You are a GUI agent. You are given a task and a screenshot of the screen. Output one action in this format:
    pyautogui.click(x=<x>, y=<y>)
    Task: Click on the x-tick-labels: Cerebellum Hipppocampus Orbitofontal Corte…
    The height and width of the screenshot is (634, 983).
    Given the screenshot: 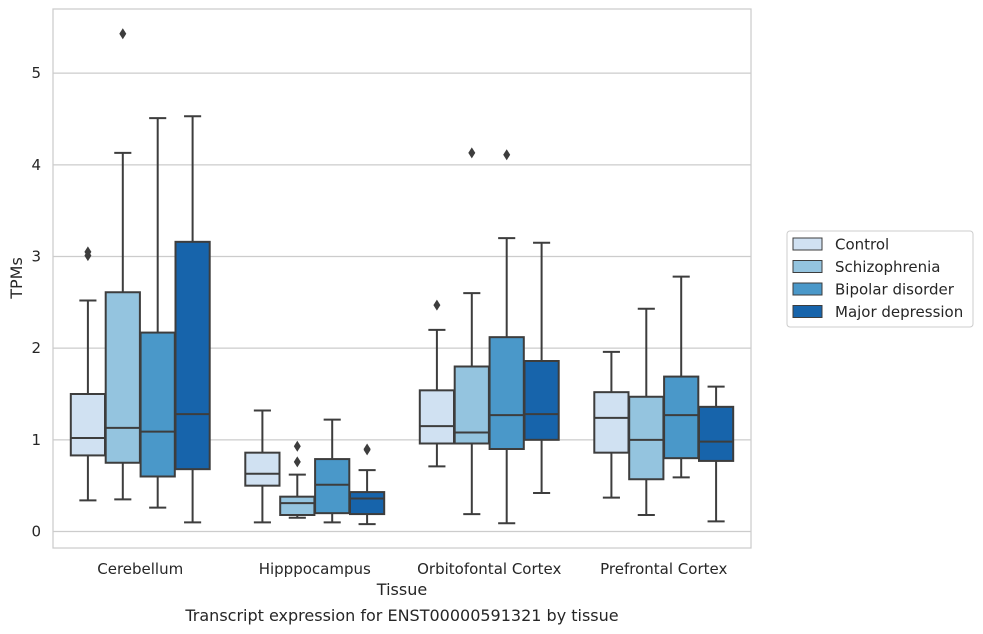 What is the action you would take?
    pyautogui.click(x=412, y=569)
    